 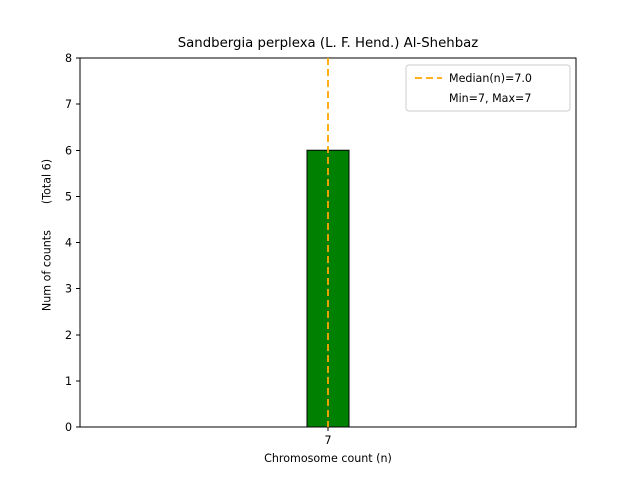 I want to click on y-tick-label: 7, so click(x=68, y=104).